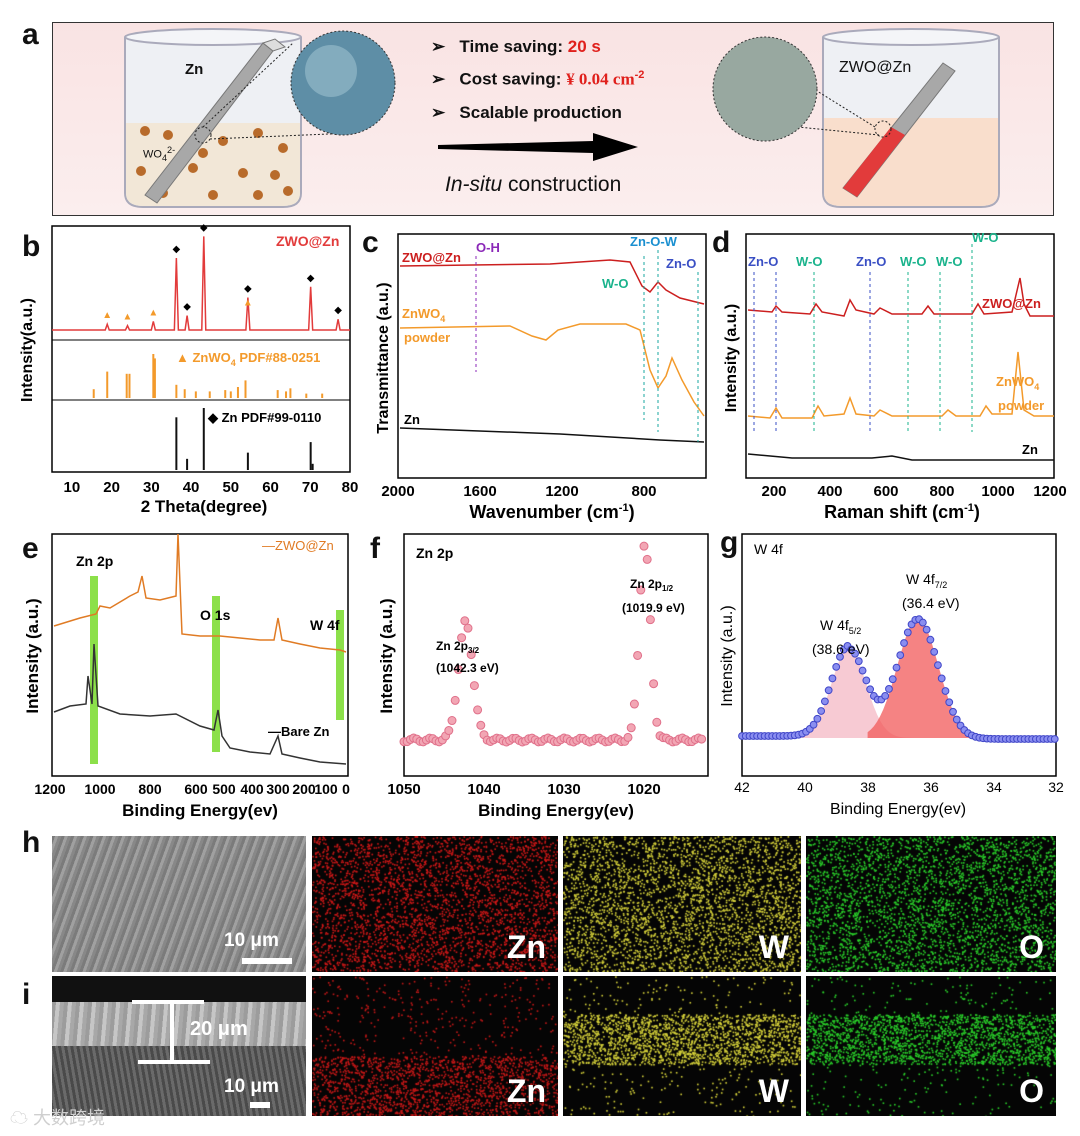  What do you see at coordinates (270, 487) in the screenshot?
I see `xrd-tick: 60` at bounding box center [270, 487].